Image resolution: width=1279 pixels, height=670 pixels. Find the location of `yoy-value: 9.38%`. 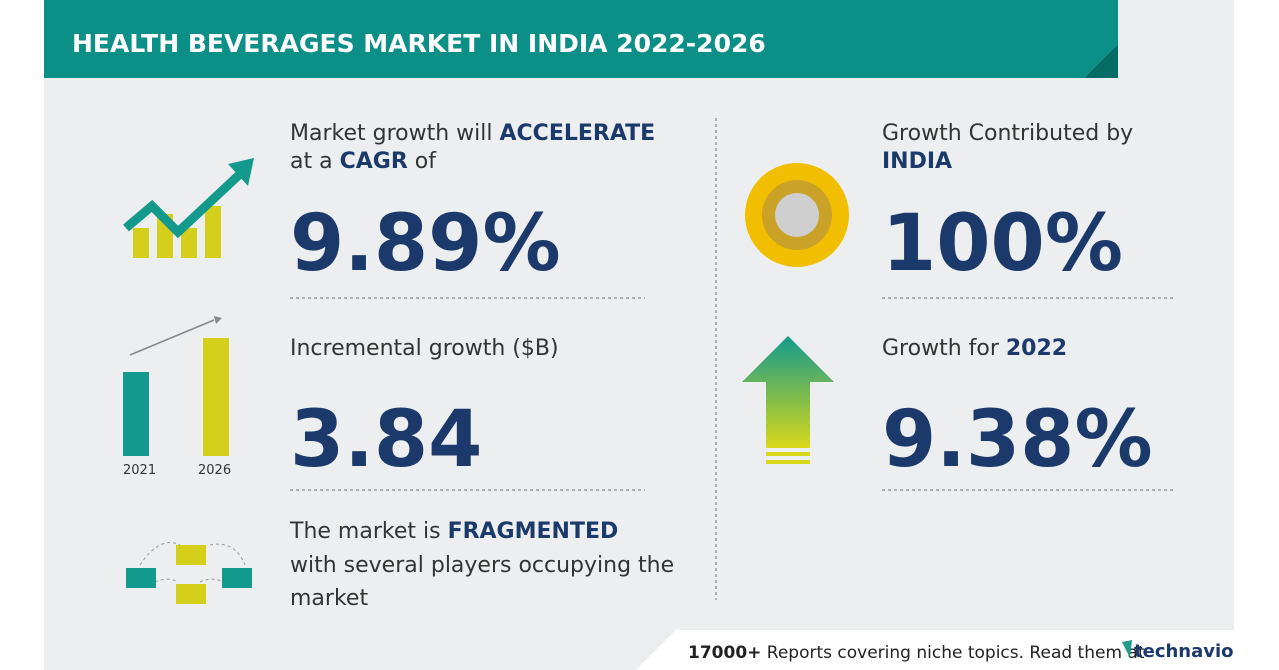

yoy-value: 9.38% is located at coordinates (1017, 440).